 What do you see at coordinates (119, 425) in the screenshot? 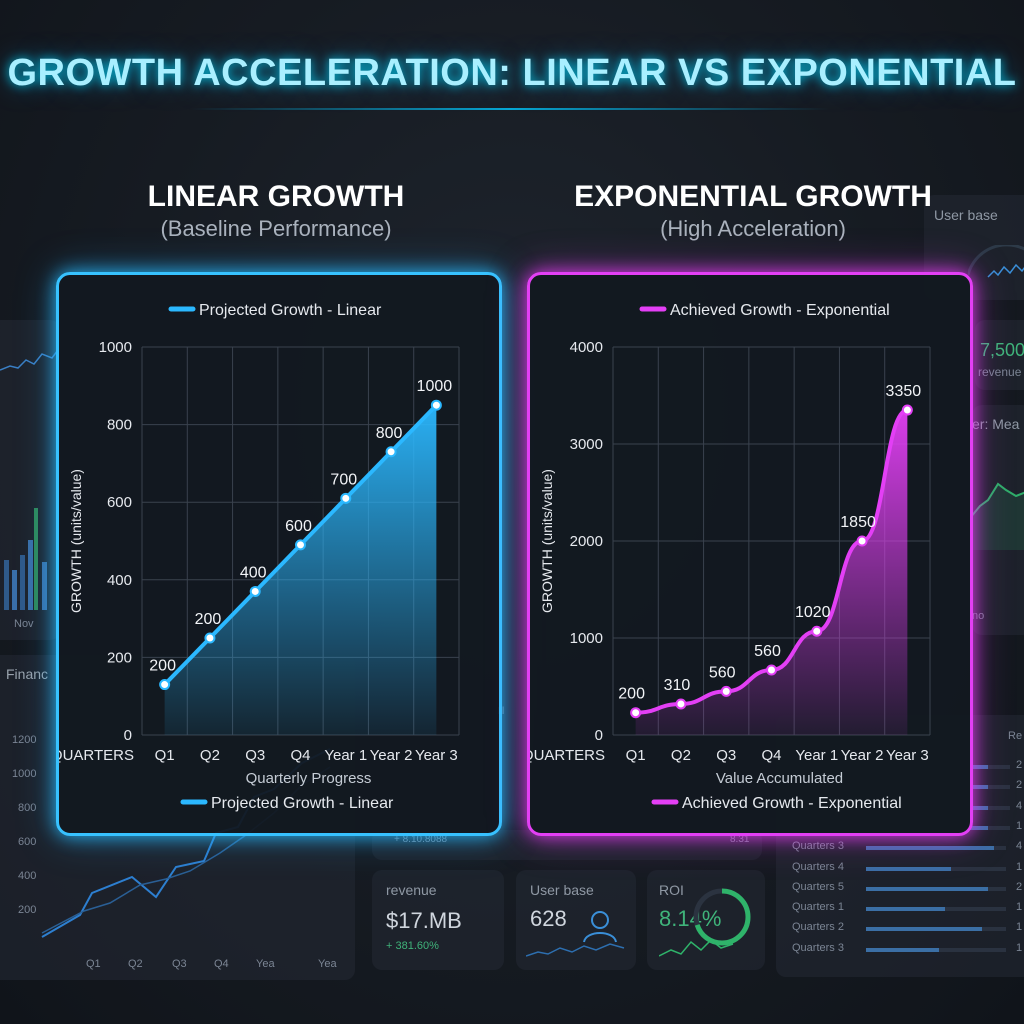
I see `y-tick-label: 800` at bounding box center [119, 425].